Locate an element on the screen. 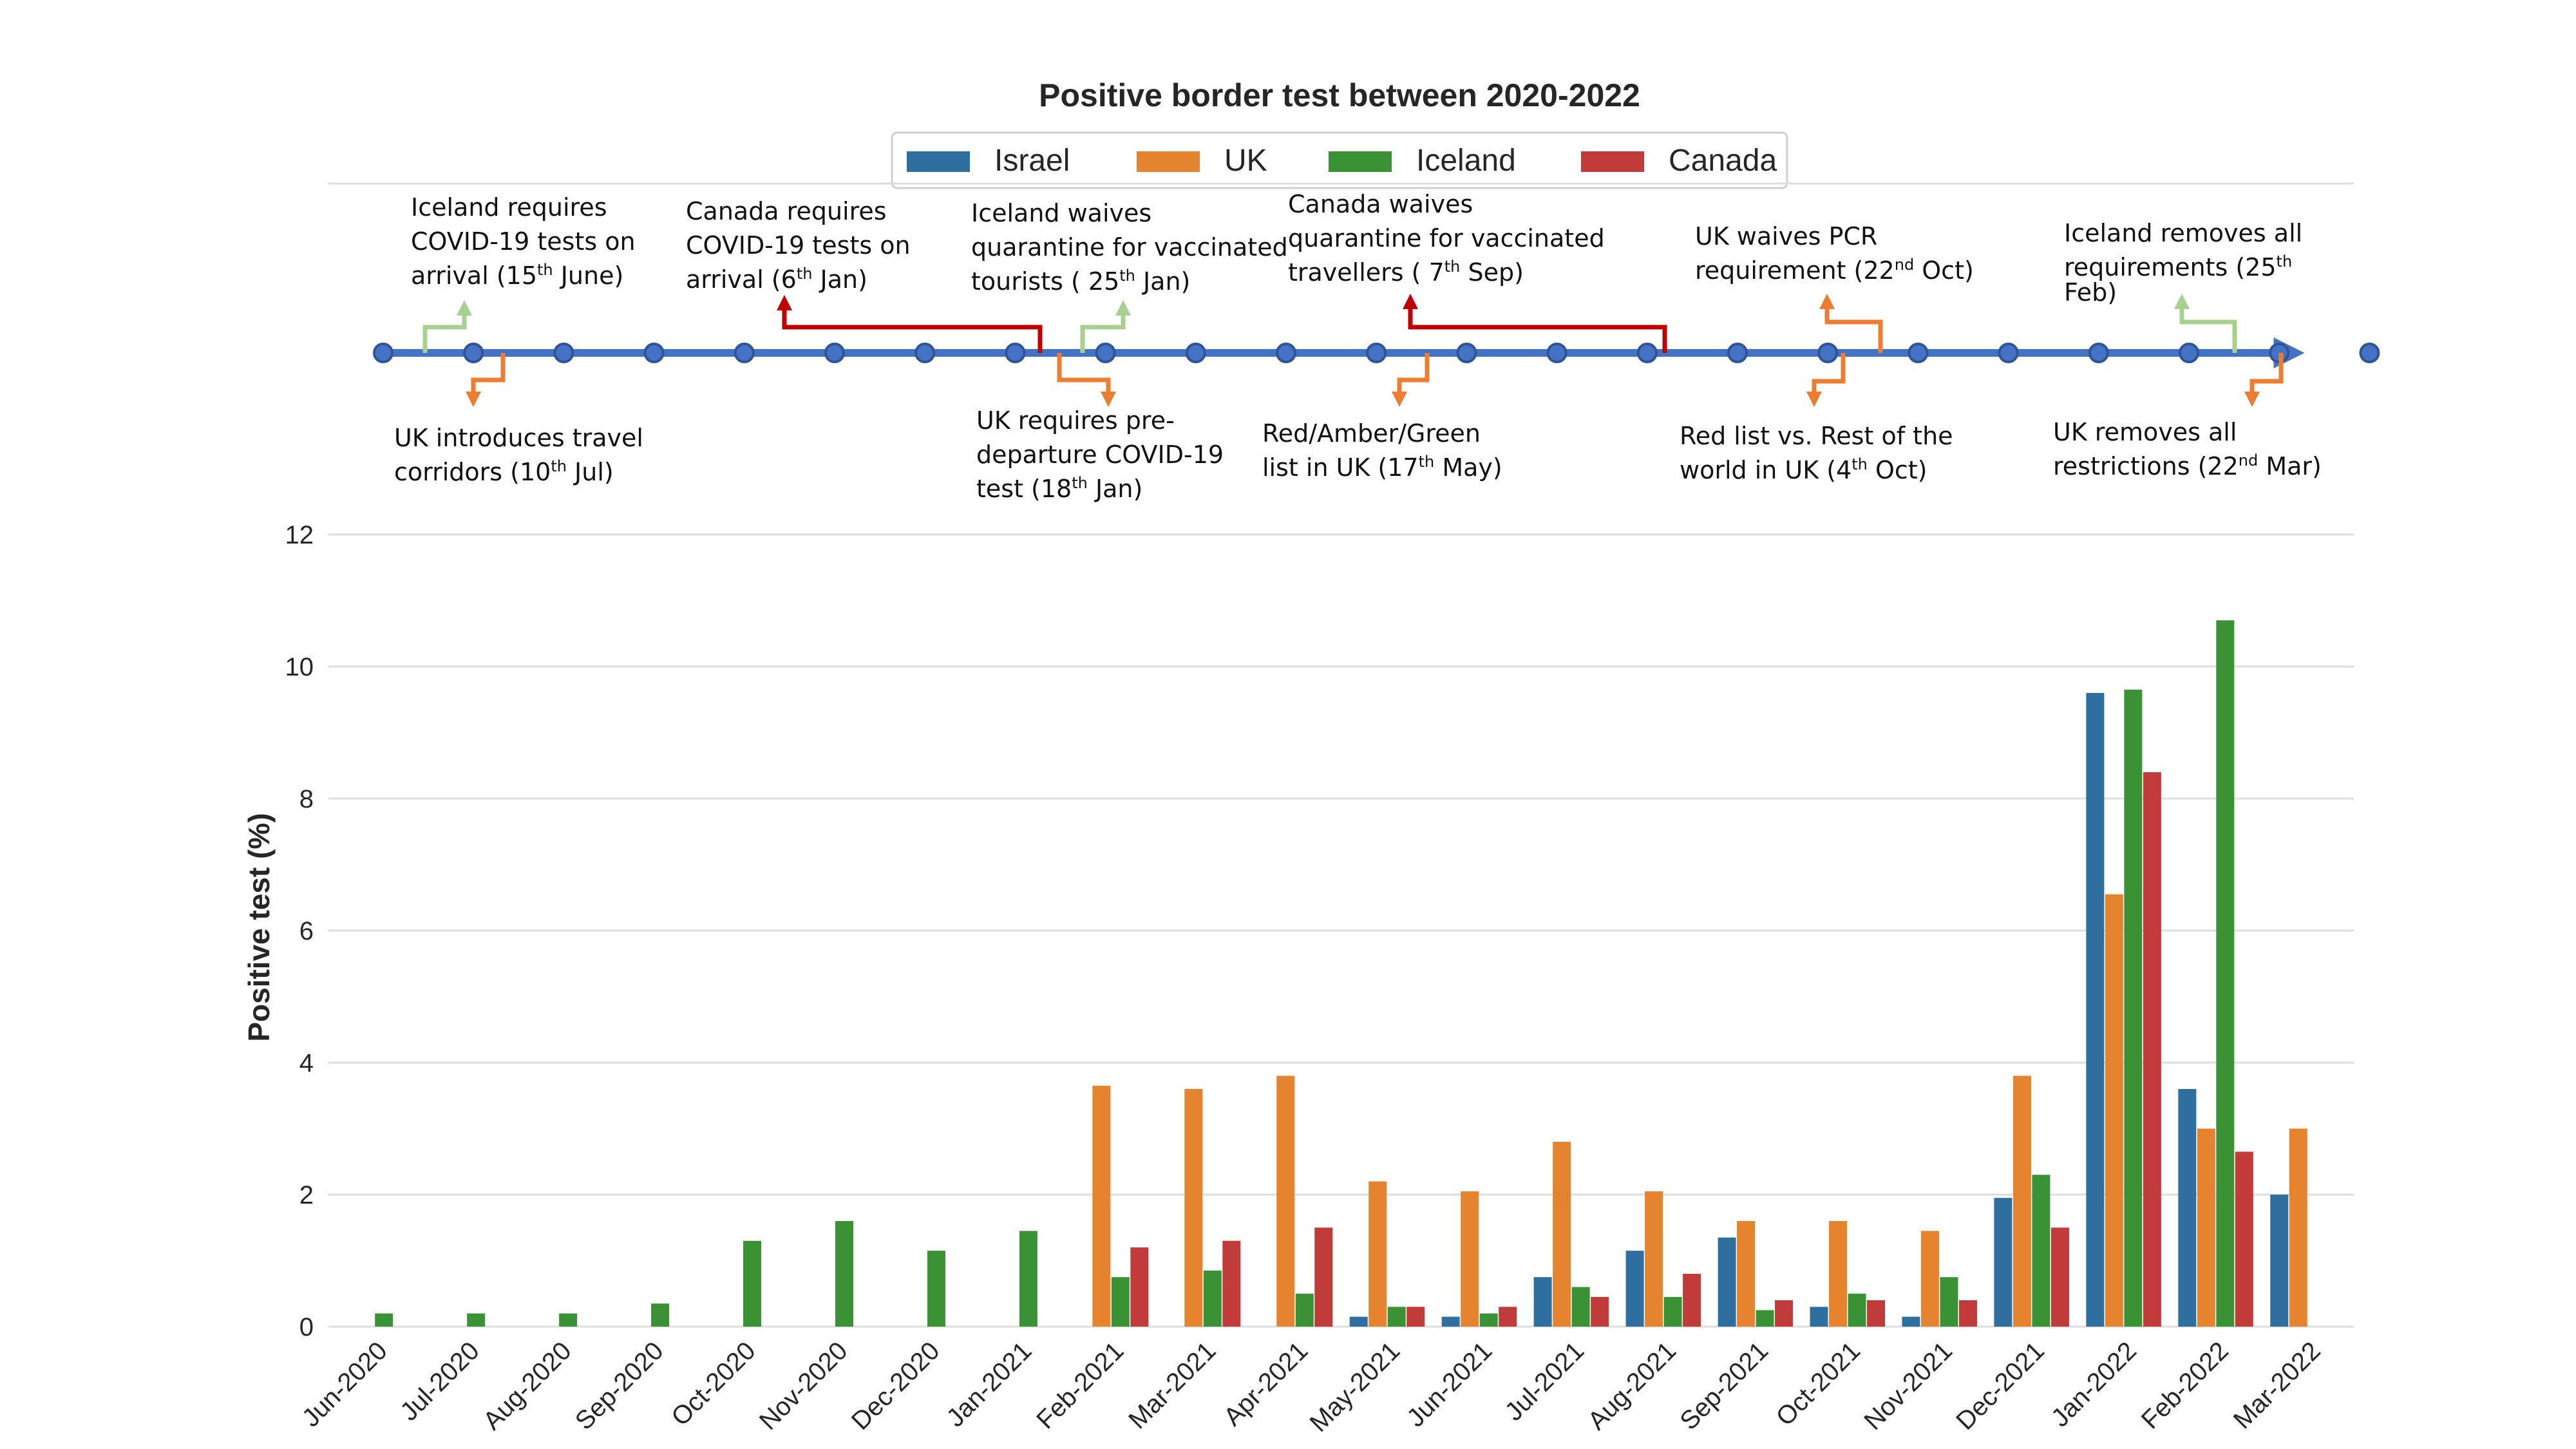  bar-israel-feb-2022 is located at coordinates (2187, 1208).